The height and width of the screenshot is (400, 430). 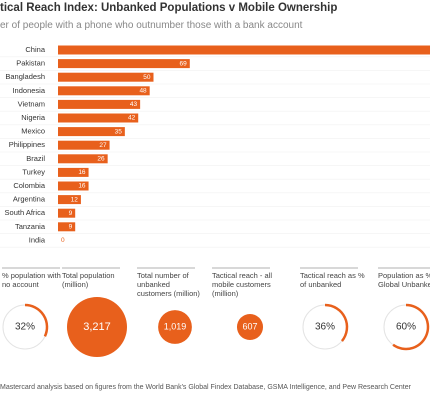 What do you see at coordinates (404, 280) in the screenshot?
I see `stat-label: Population as % of Global Unbanked` at bounding box center [404, 280].